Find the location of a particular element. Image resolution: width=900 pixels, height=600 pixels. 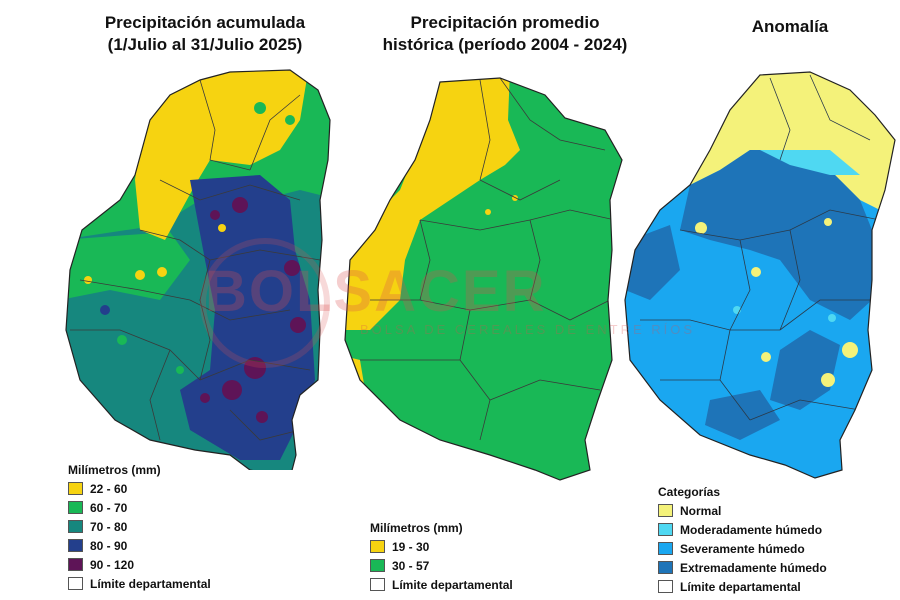

zone-extremadamente-humedo-south is located at coordinates (805, 370).